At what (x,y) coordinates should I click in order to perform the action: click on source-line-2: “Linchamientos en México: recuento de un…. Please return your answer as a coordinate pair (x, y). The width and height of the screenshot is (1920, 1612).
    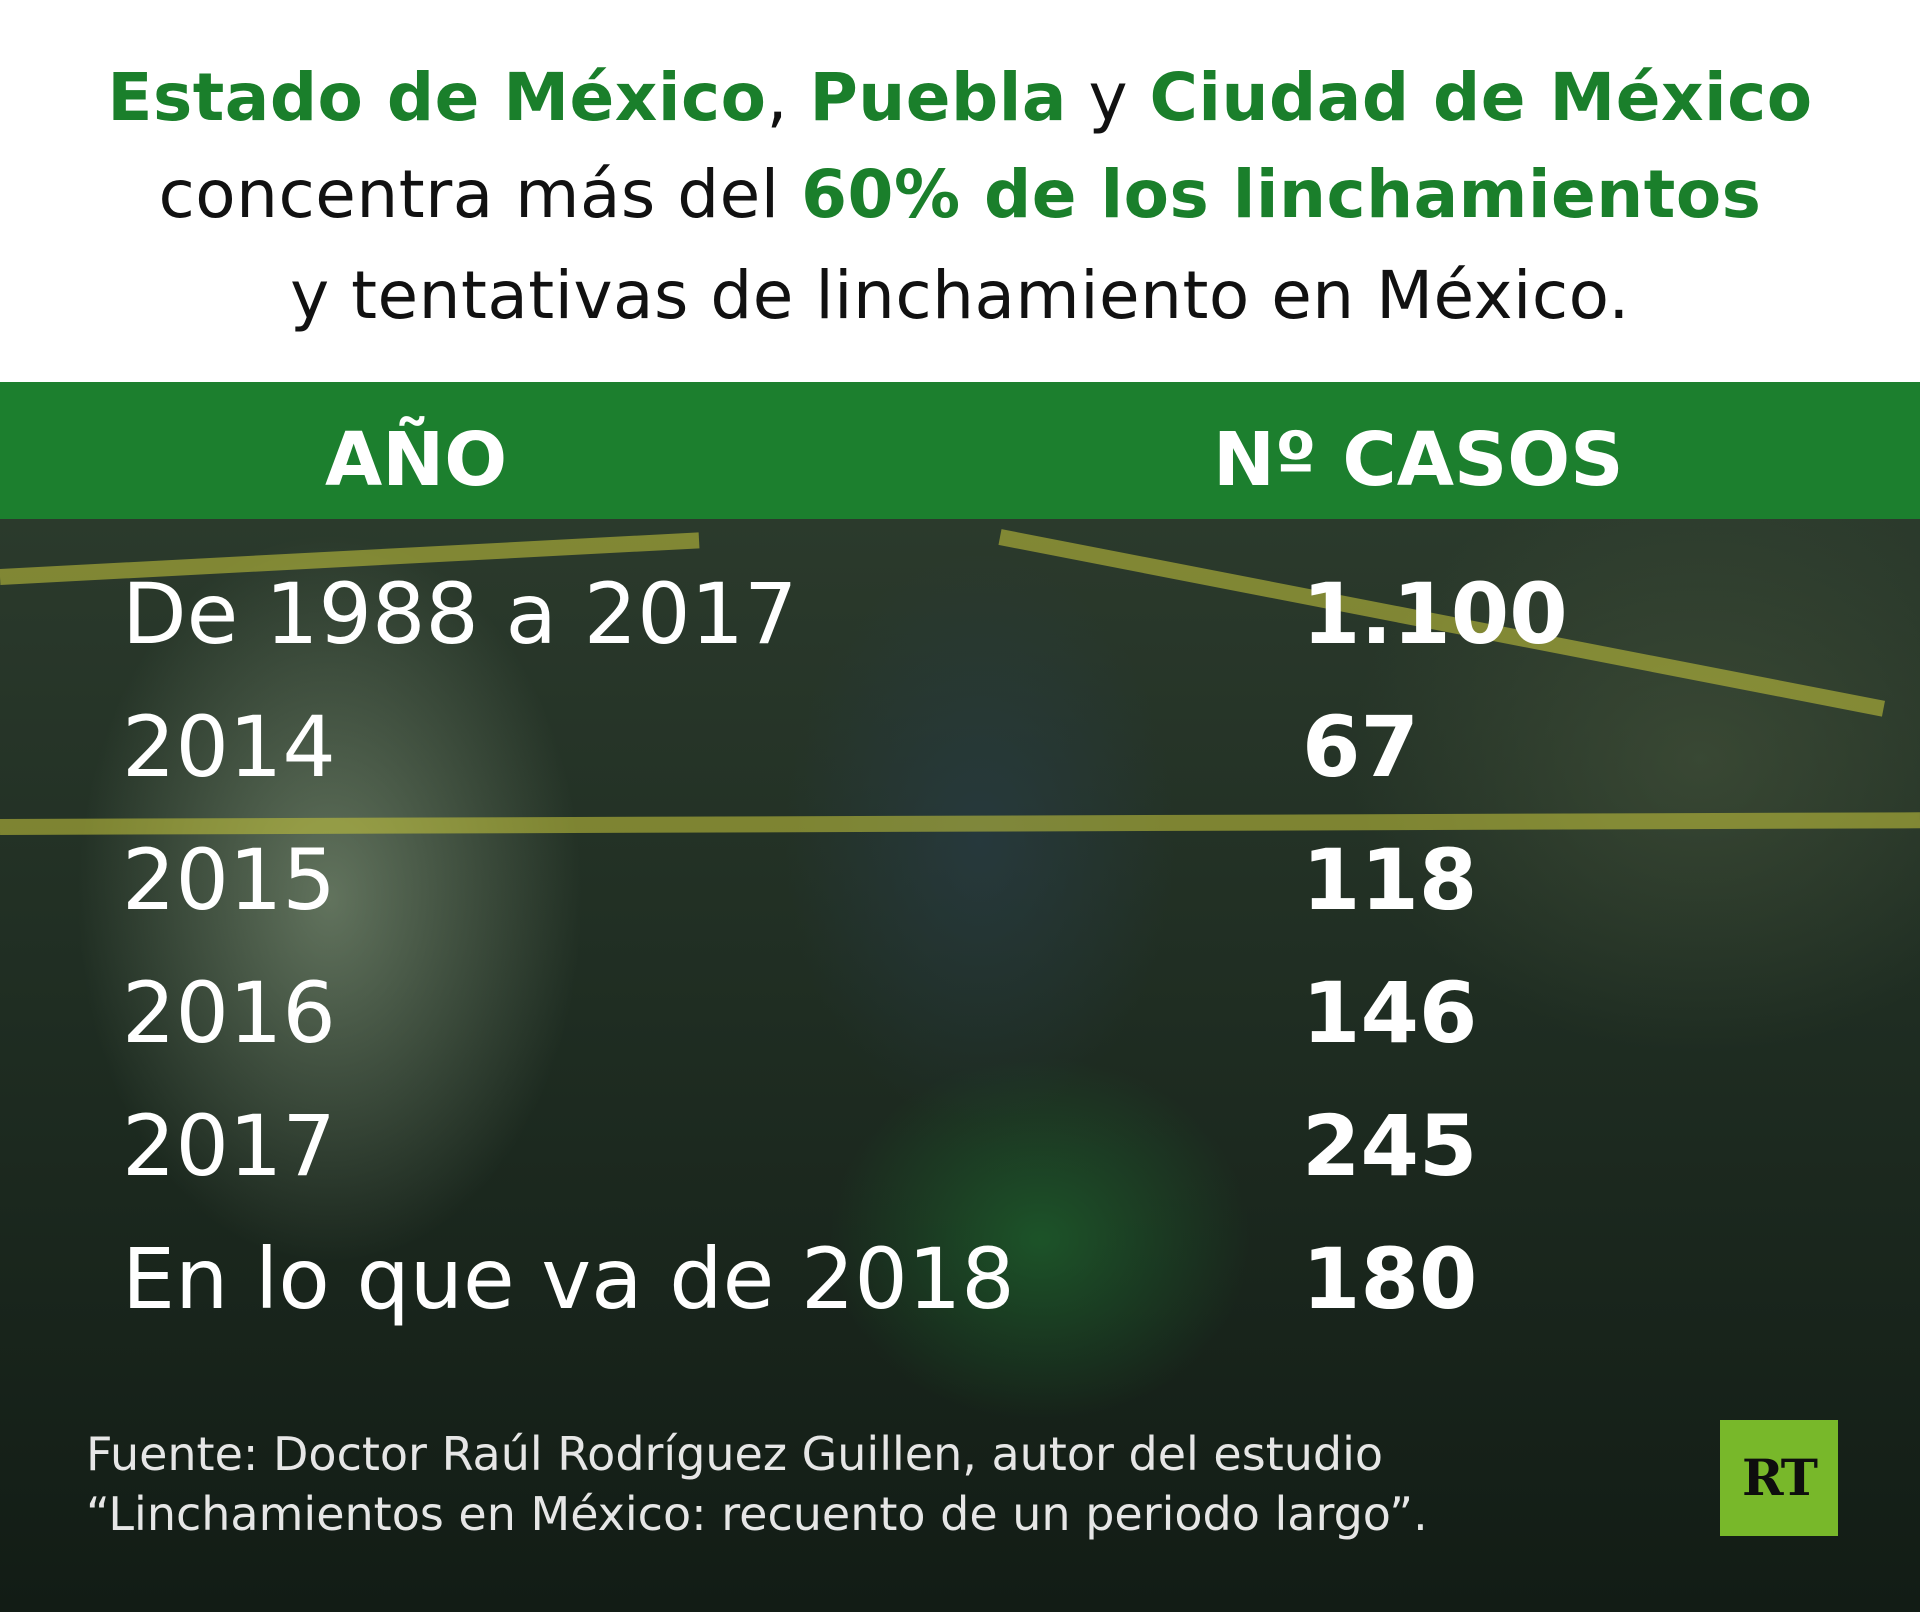
    Looking at the image, I should click on (757, 1514).